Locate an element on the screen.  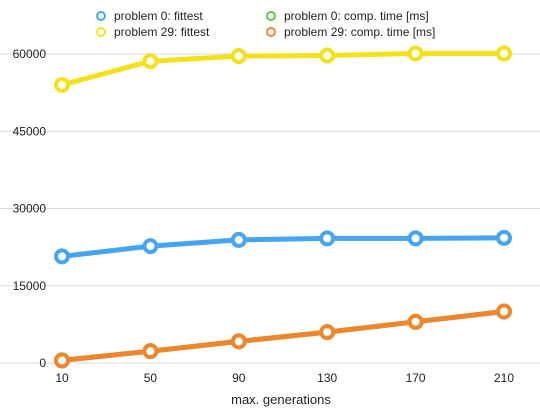
x-tick-label: 50 is located at coordinates (151, 378).